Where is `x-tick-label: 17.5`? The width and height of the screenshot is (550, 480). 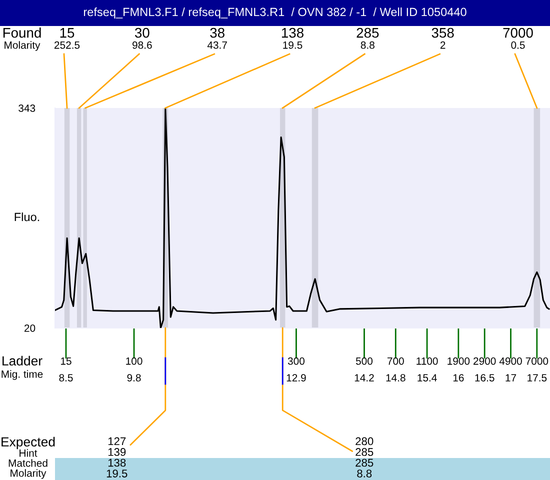 x-tick-label: 17.5 is located at coordinates (537, 378).